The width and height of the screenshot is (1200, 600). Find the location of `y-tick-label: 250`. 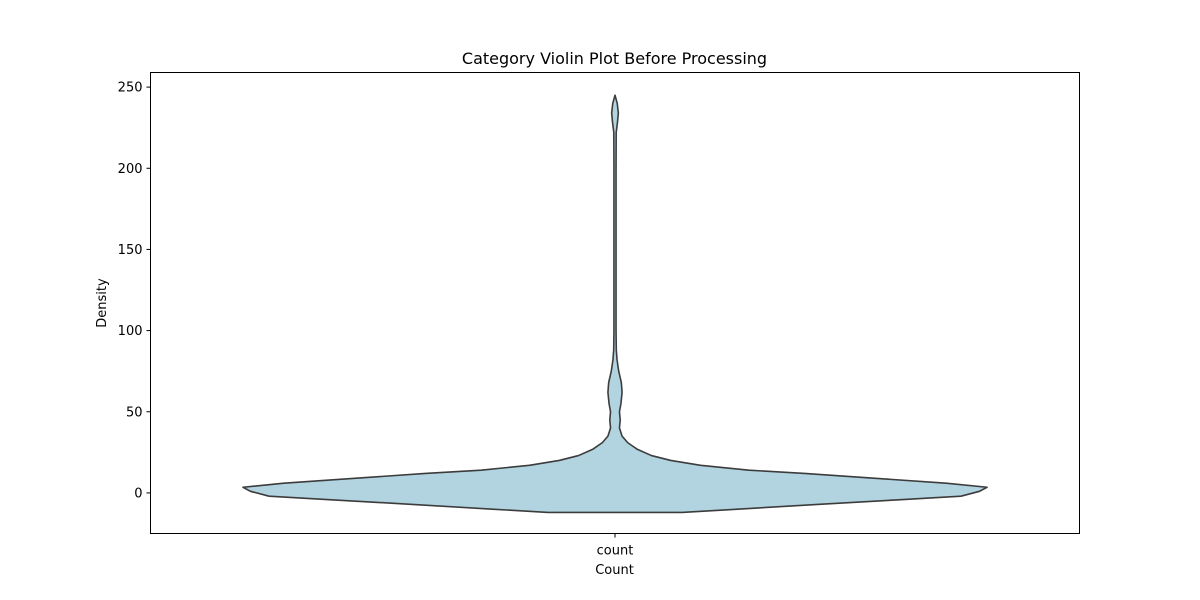

y-tick-label: 250 is located at coordinates (130, 88).